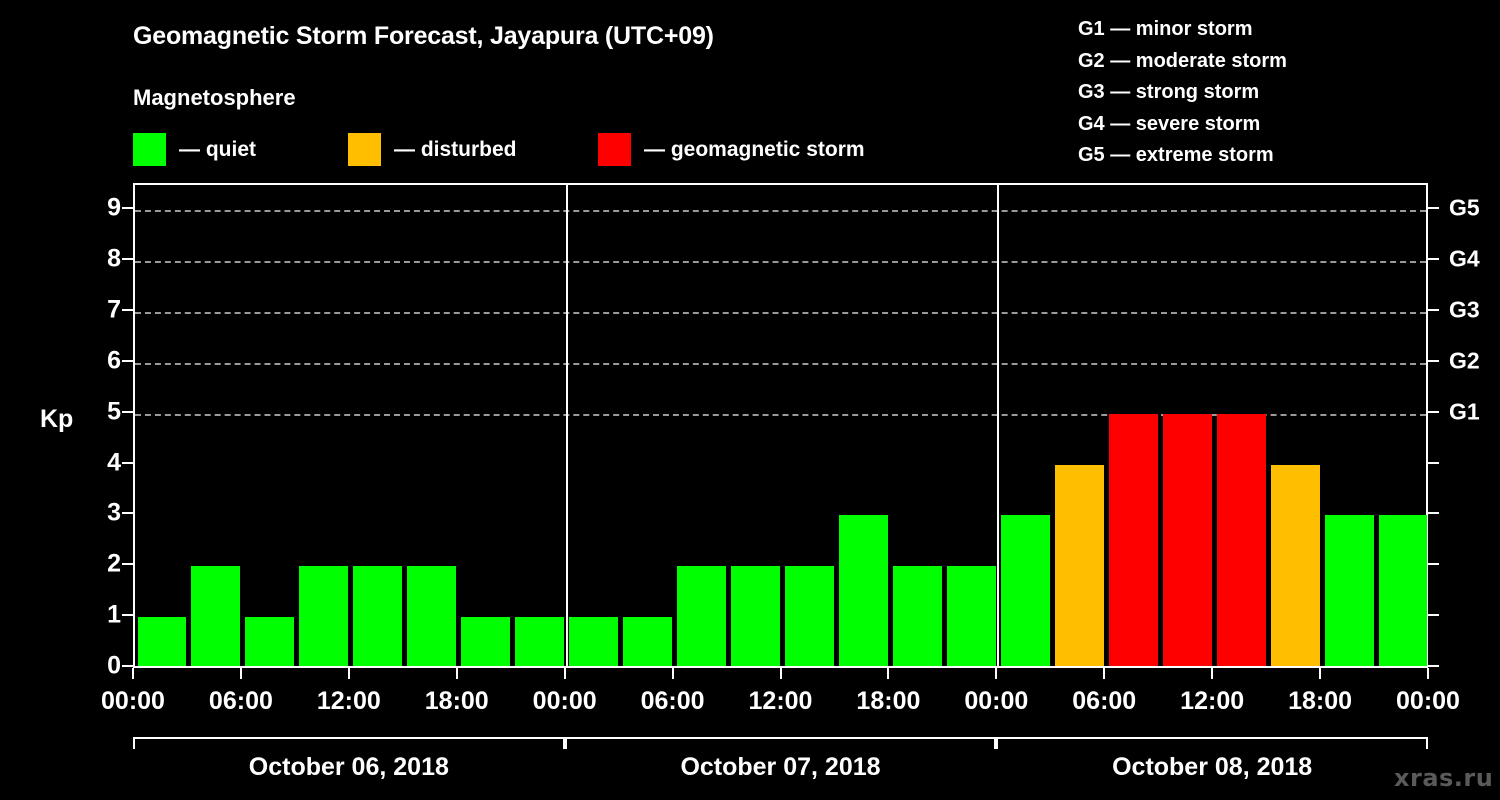 The width and height of the screenshot is (1500, 800). What do you see at coordinates (1169, 123) in the screenshot?
I see `g-scale-row-4: G4 — severe storm` at bounding box center [1169, 123].